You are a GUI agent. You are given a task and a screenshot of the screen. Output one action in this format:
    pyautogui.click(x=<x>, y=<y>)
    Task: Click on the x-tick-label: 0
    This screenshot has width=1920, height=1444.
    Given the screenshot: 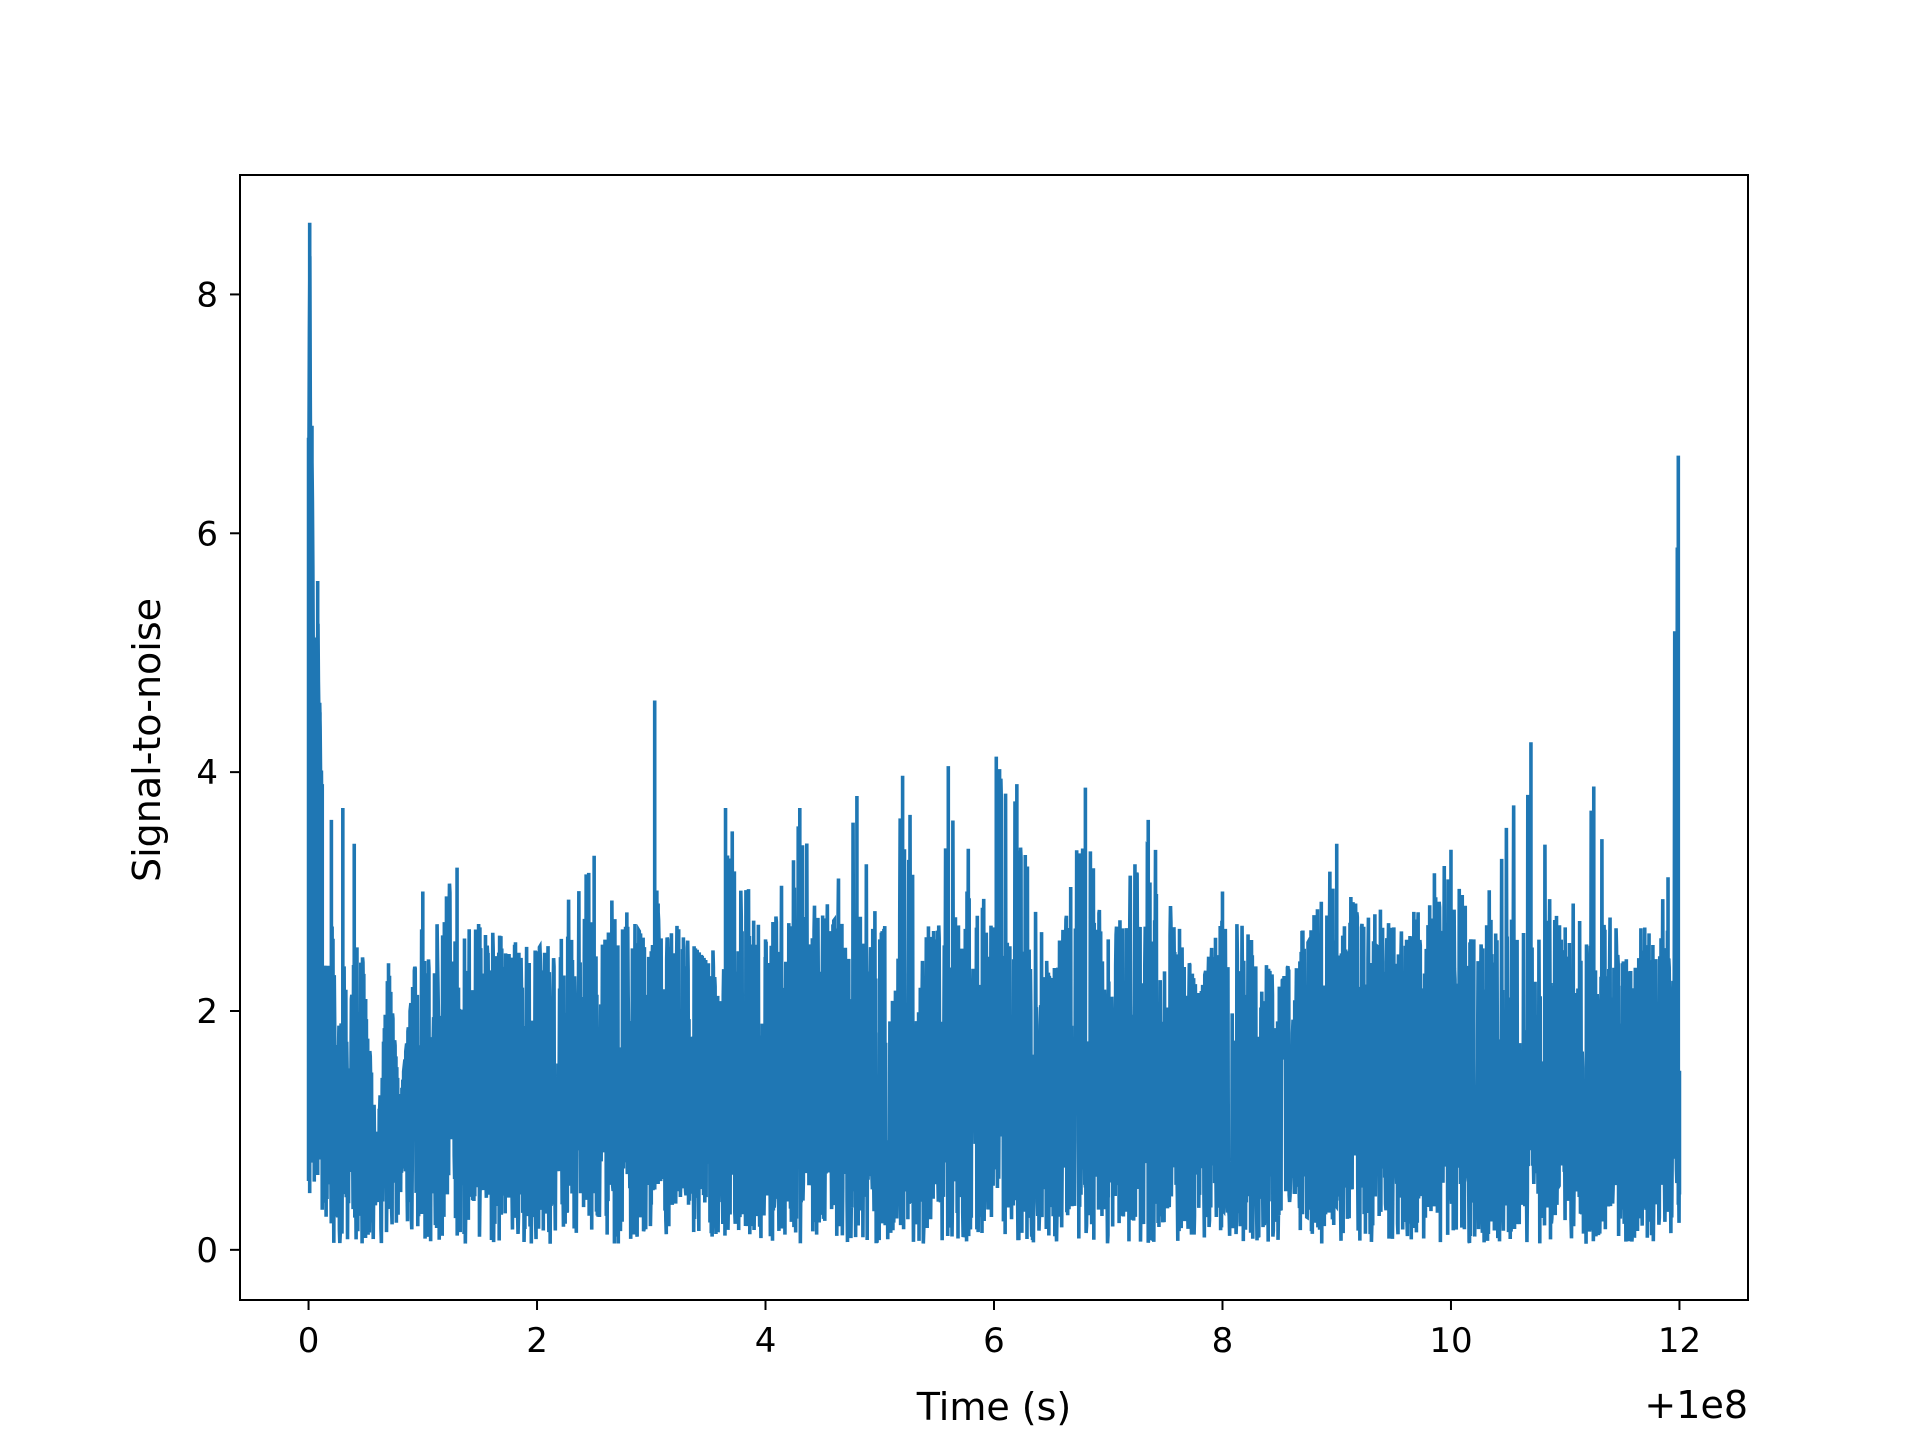 What is the action you would take?
    pyautogui.click(x=309, y=1341)
    